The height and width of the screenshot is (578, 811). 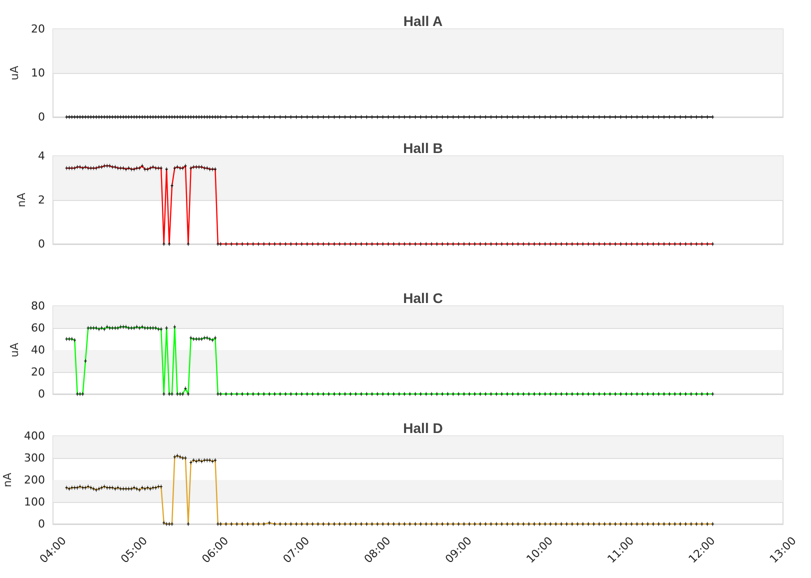 What do you see at coordinates (38, 73) in the screenshot?
I see `y-tick-label: 10` at bounding box center [38, 73].